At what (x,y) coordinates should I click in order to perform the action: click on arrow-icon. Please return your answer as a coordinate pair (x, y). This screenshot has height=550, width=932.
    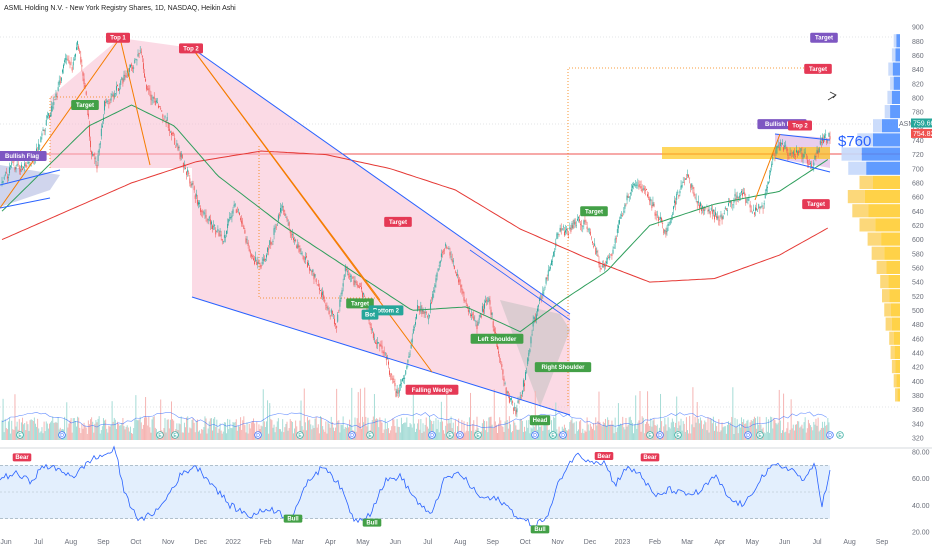
    Looking at the image, I should click on (832, 96).